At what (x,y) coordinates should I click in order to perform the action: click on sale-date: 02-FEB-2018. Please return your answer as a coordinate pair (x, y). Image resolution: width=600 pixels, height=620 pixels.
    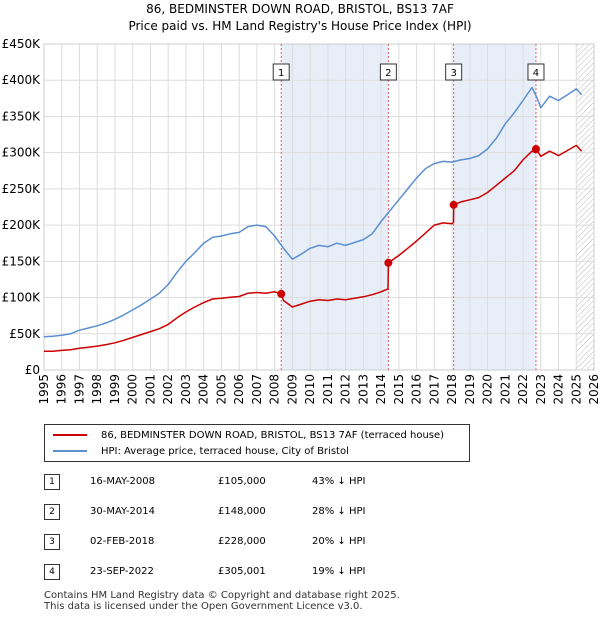
    Looking at the image, I should click on (122, 541).